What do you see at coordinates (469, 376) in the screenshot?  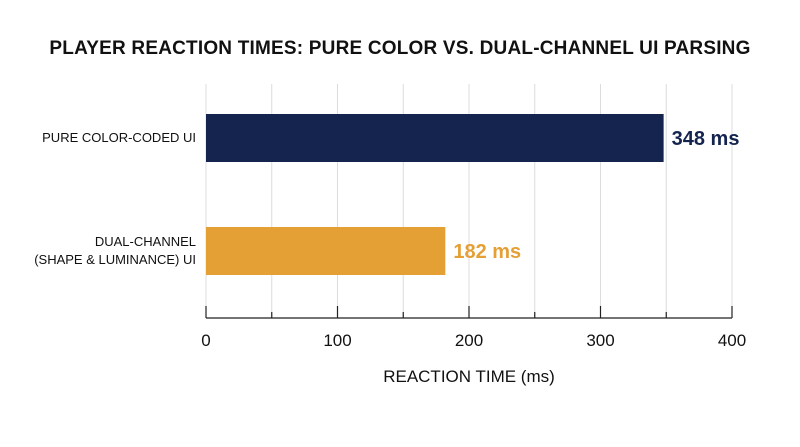 I see `x-axis-title: REACTION TIME (ms)` at bounding box center [469, 376].